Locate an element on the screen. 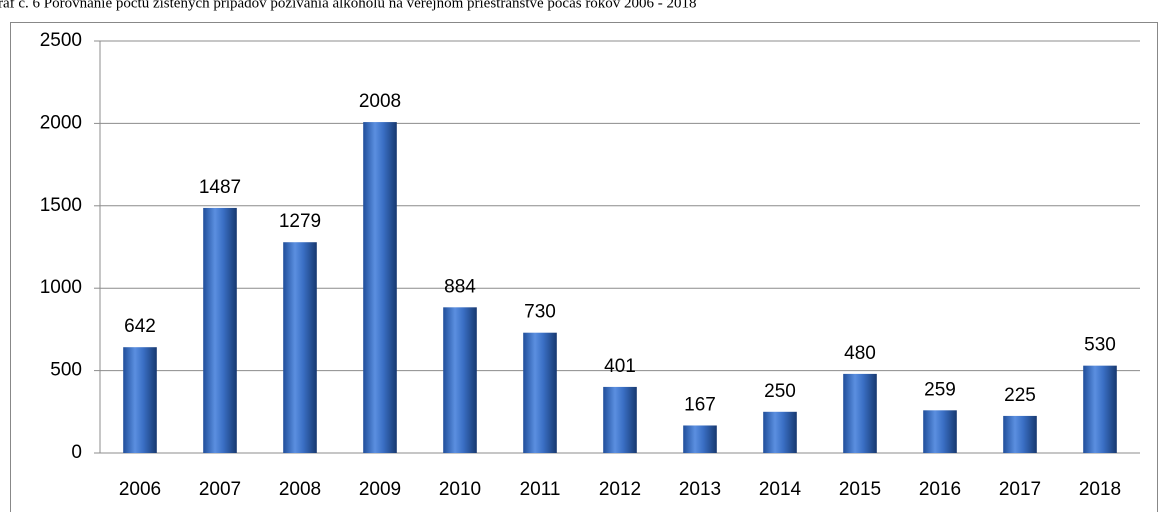 The height and width of the screenshot is (512, 1160). x-tick-label: 2016 is located at coordinates (940, 489).